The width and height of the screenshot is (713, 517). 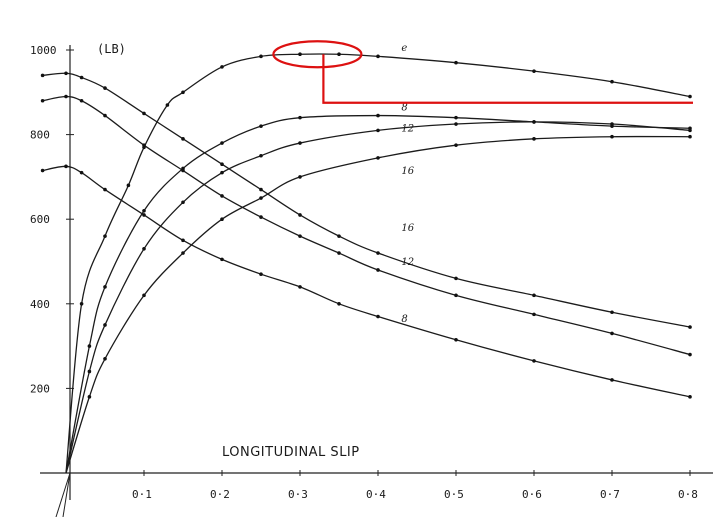 What do you see at coordinates (376, 494) in the screenshot?
I see `x-tick-label: 0·4` at bounding box center [376, 494].